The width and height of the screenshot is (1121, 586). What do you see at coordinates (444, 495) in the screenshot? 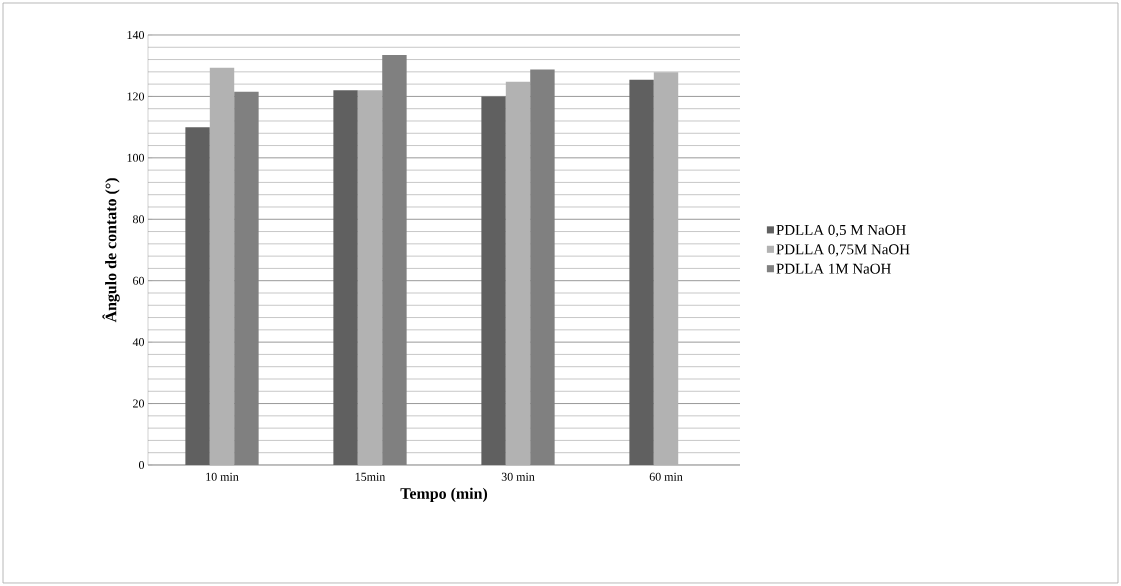
I see `x-axis-title: Tempo (min)` at bounding box center [444, 495].